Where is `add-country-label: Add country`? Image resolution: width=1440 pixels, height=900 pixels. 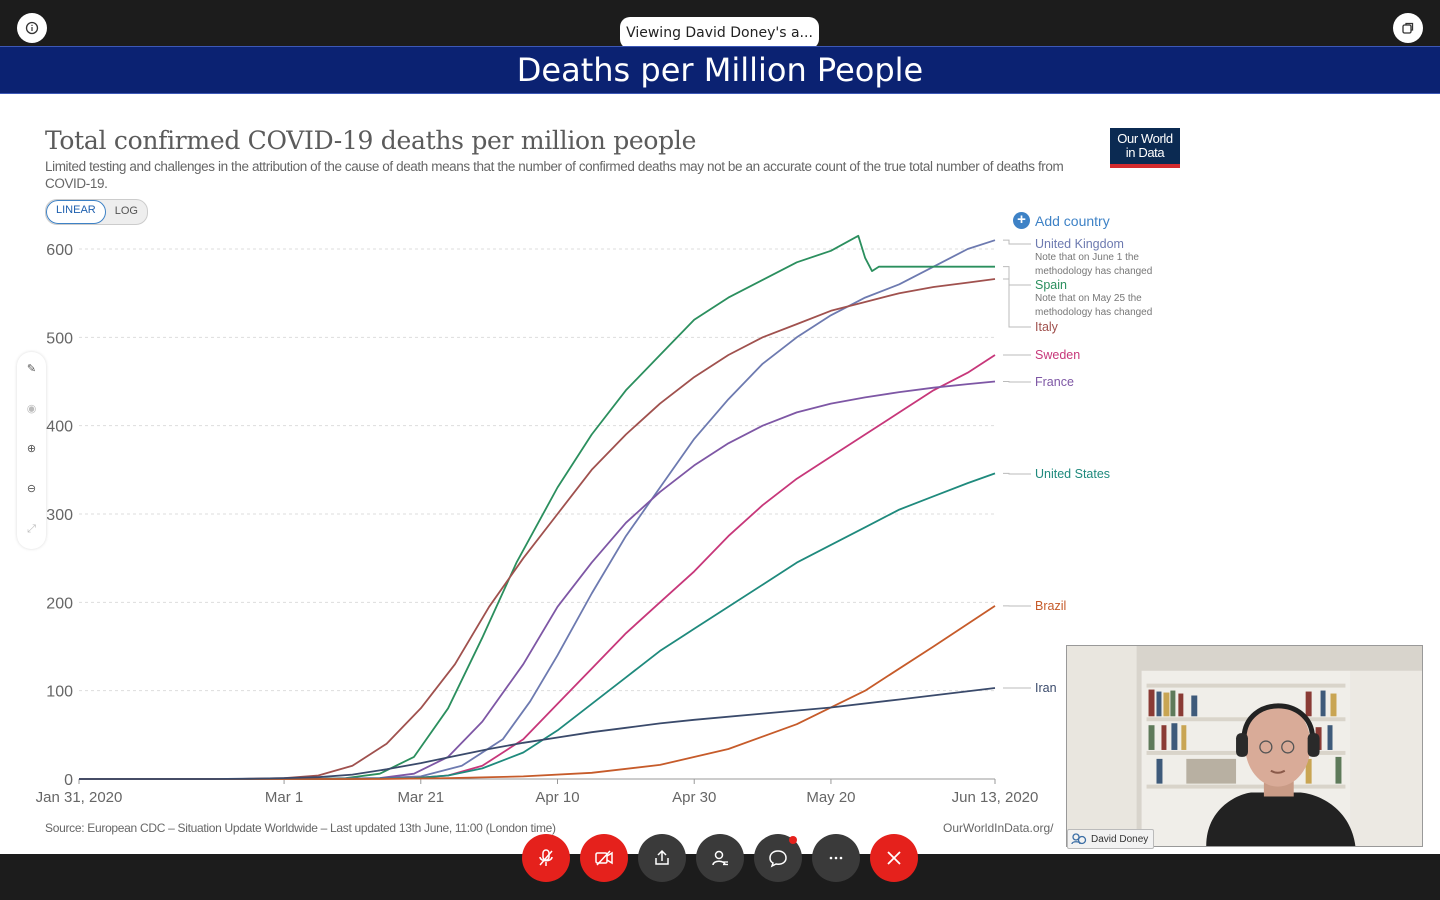 add-country-label: Add country is located at coordinates (1072, 220).